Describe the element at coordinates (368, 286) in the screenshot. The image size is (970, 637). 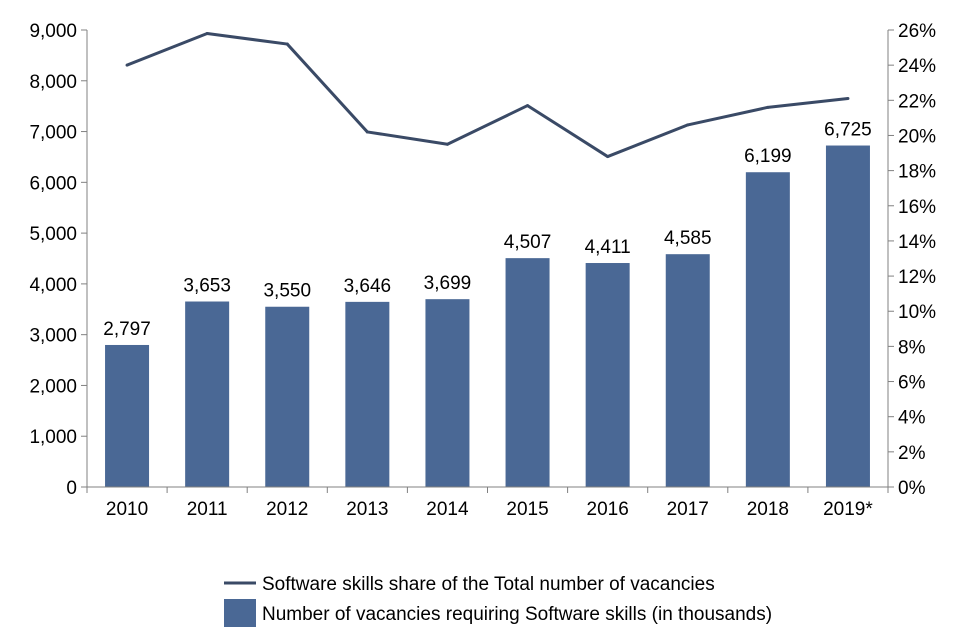
I see `bar-data-label: 3,646` at that location.